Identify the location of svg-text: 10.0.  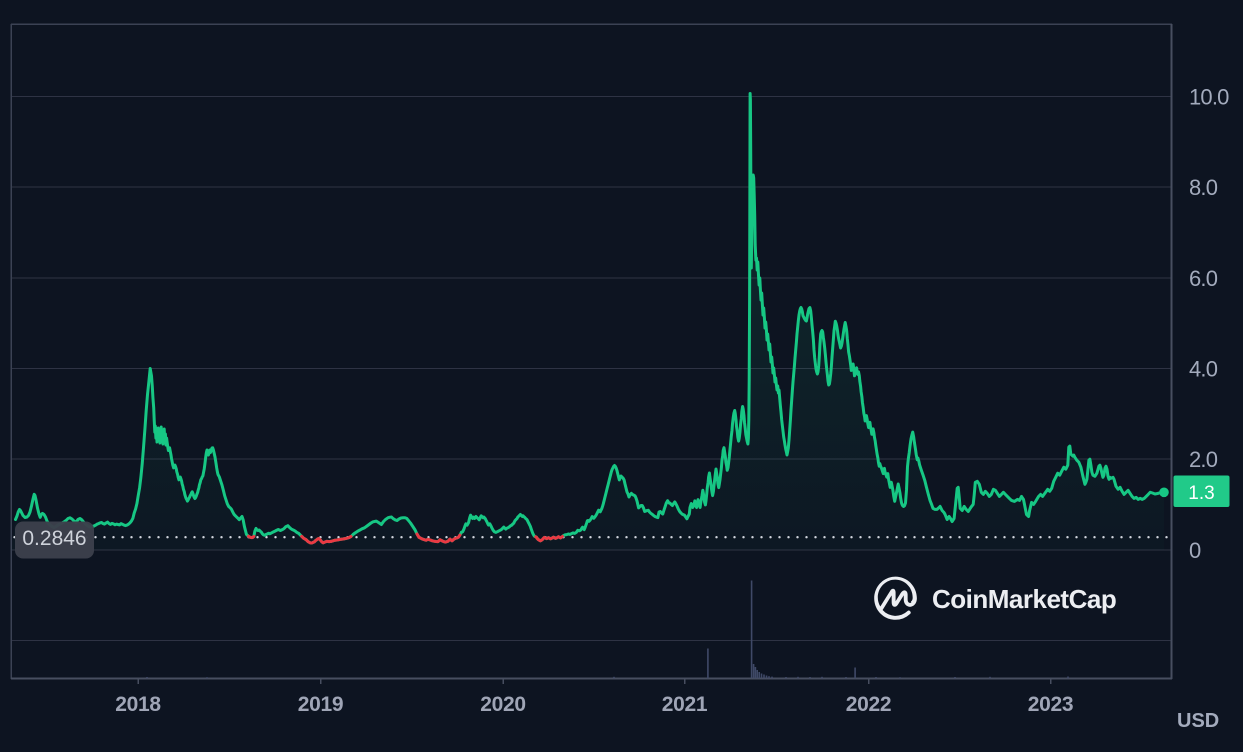
(1209, 97).